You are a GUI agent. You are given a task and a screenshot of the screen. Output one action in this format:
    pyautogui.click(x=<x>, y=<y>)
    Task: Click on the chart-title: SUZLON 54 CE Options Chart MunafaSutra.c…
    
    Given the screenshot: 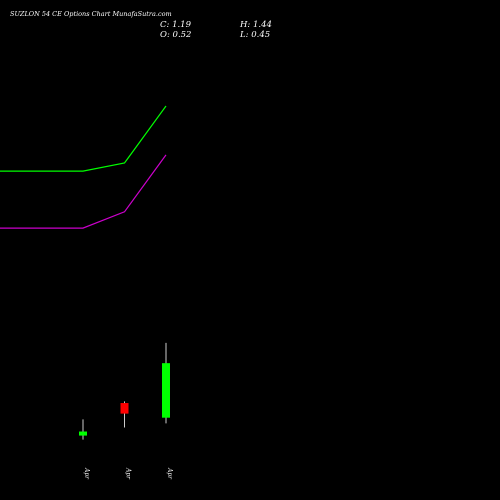 What is the action you would take?
    pyautogui.click(x=91, y=14)
    